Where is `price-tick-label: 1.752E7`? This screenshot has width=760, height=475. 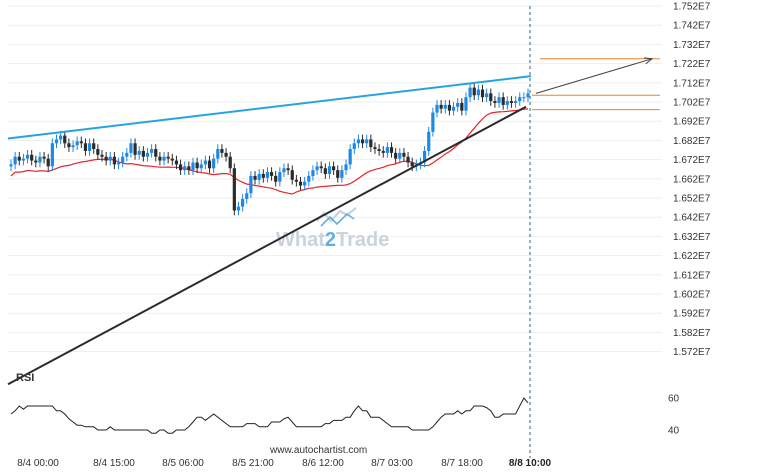 price-tick-label: 1.752E7 is located at coordinates (692, 7).